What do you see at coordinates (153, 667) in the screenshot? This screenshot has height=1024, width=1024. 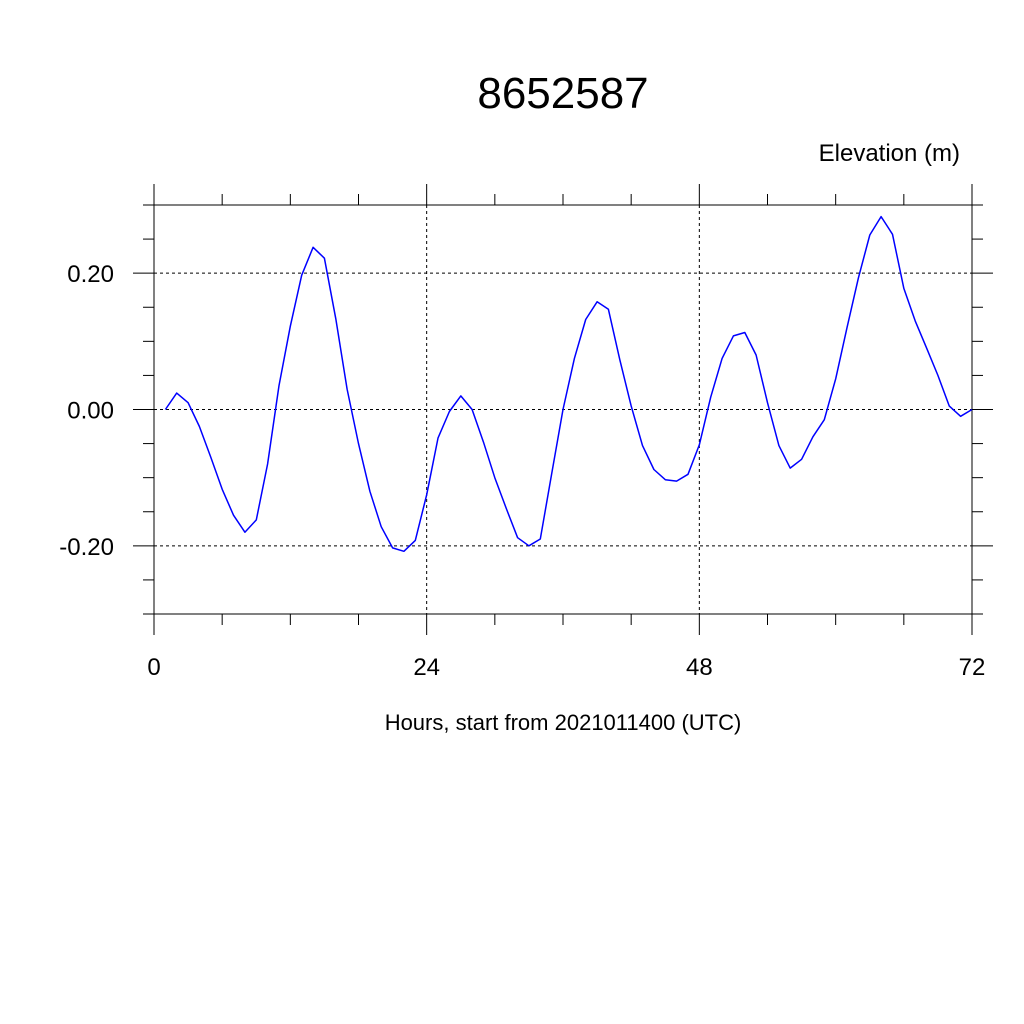 I see `x-tick-label: 0` at bounding box center [153, 667].